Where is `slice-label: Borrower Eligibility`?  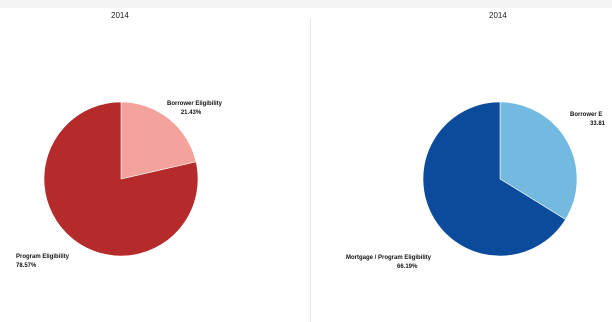 slice-label: Borrower Eligibility is located at coordinates (195, 104).